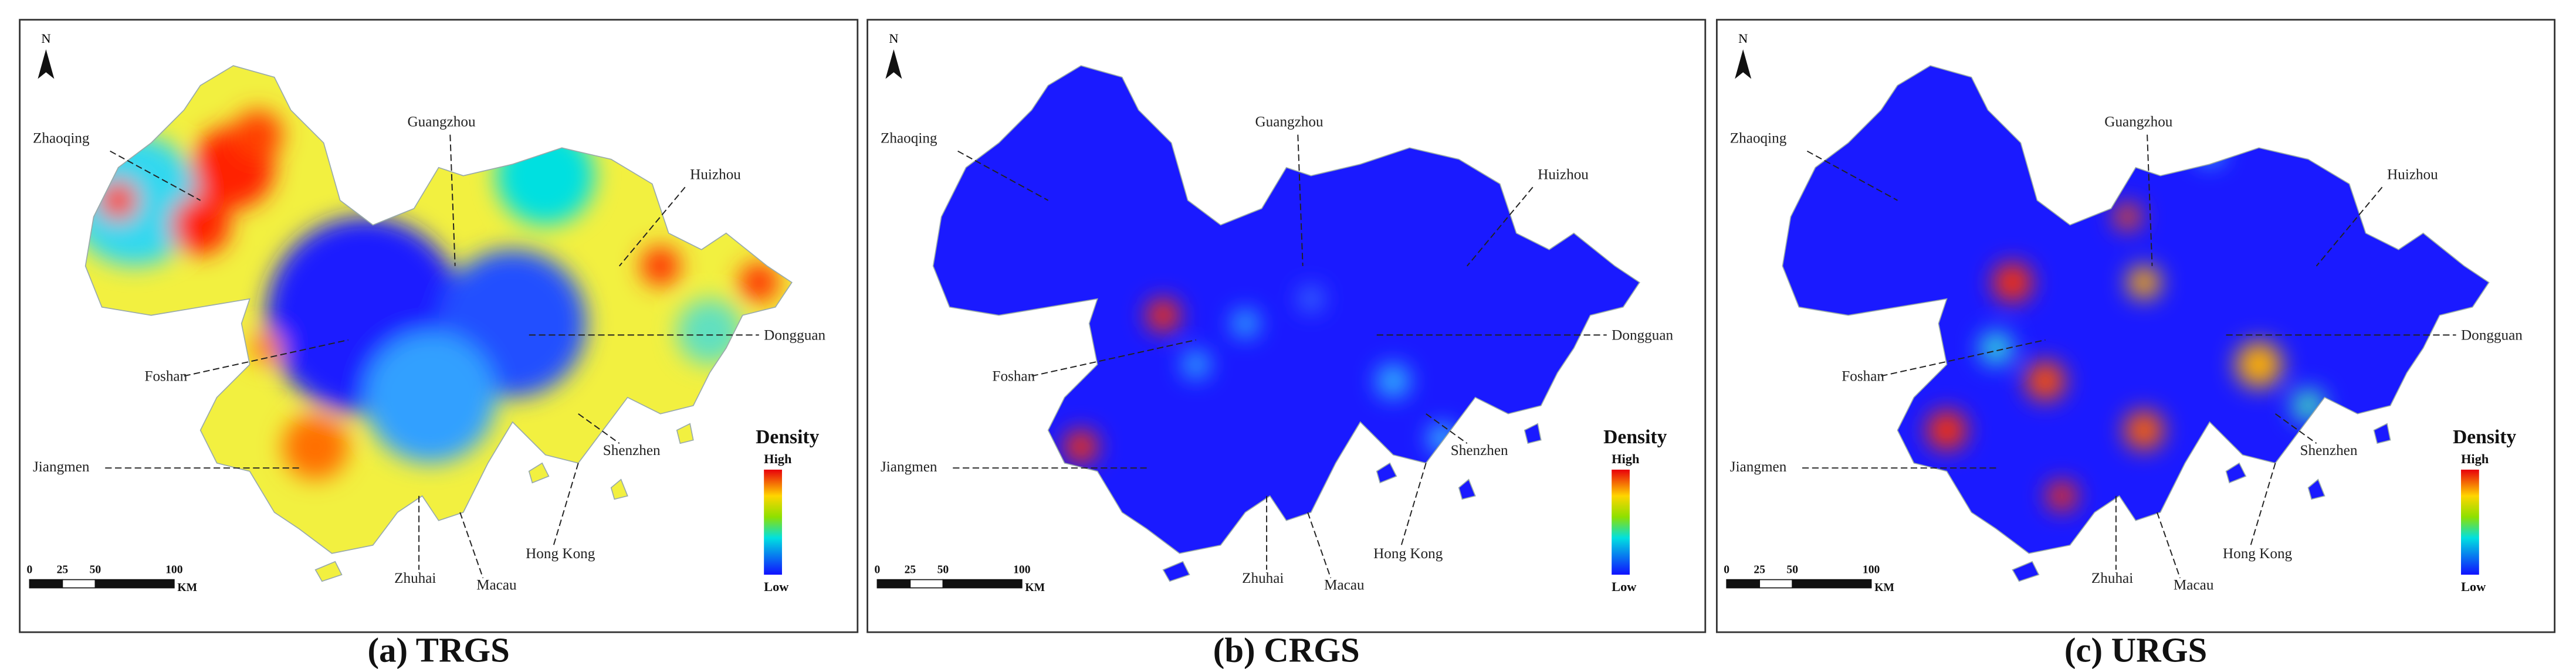 The image size is (2576, 669). What do you see at coordinates (778, 458) in the screenshot?
I see `legend-high: High` at bounding box center [778, 458].